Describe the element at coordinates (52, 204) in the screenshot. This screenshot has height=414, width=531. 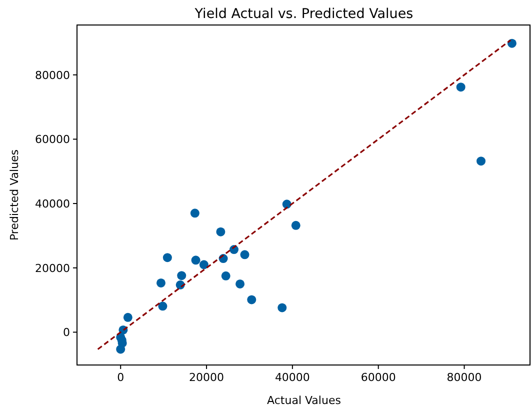
I see `y-tick-label: 40000` at that location.